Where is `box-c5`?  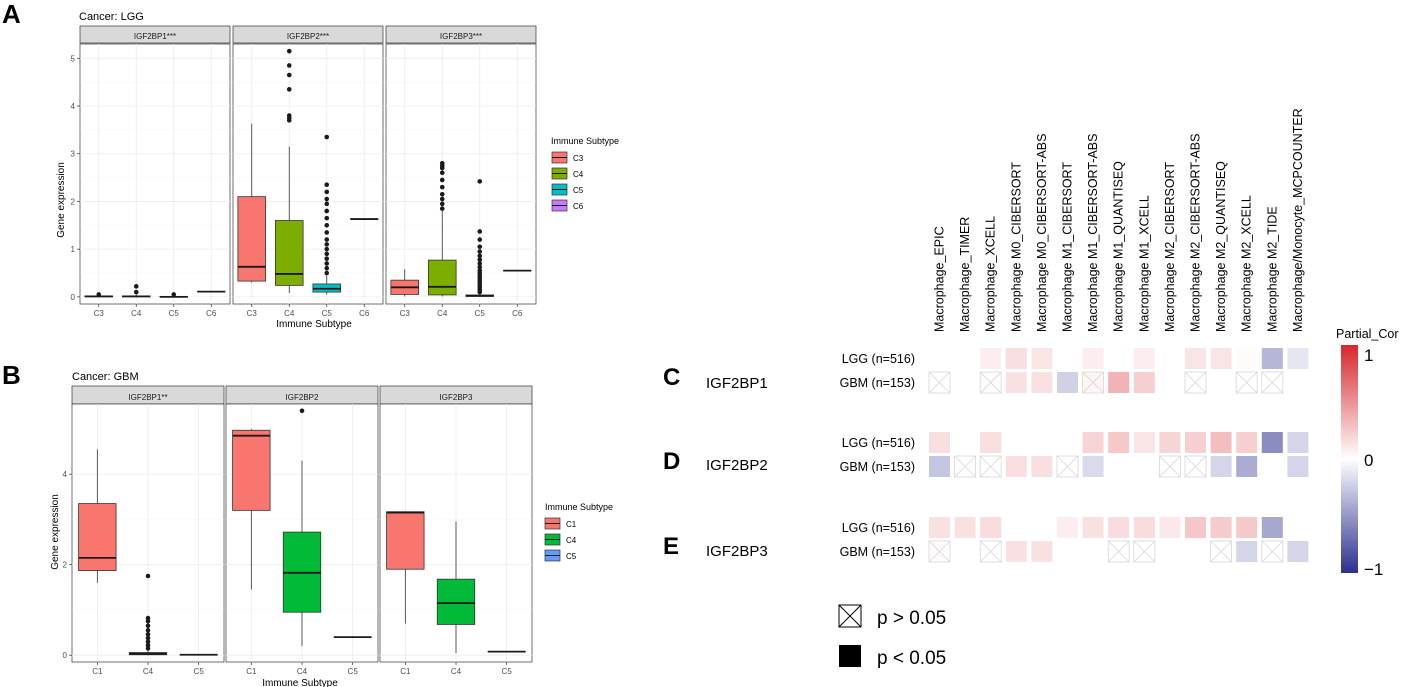
box-c5 is located at coordinates (174, 295).